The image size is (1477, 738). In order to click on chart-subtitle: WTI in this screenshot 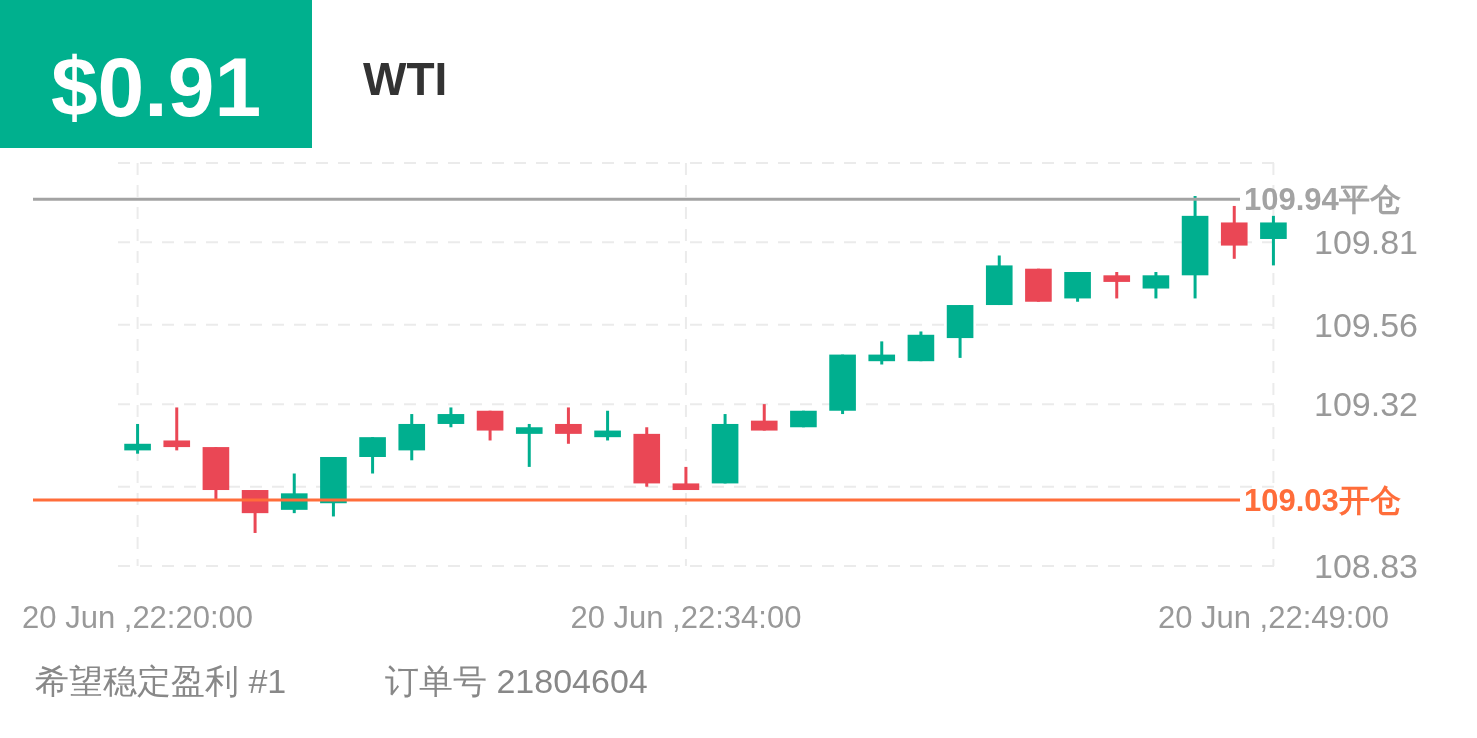, I will do `click(405, 79)`.